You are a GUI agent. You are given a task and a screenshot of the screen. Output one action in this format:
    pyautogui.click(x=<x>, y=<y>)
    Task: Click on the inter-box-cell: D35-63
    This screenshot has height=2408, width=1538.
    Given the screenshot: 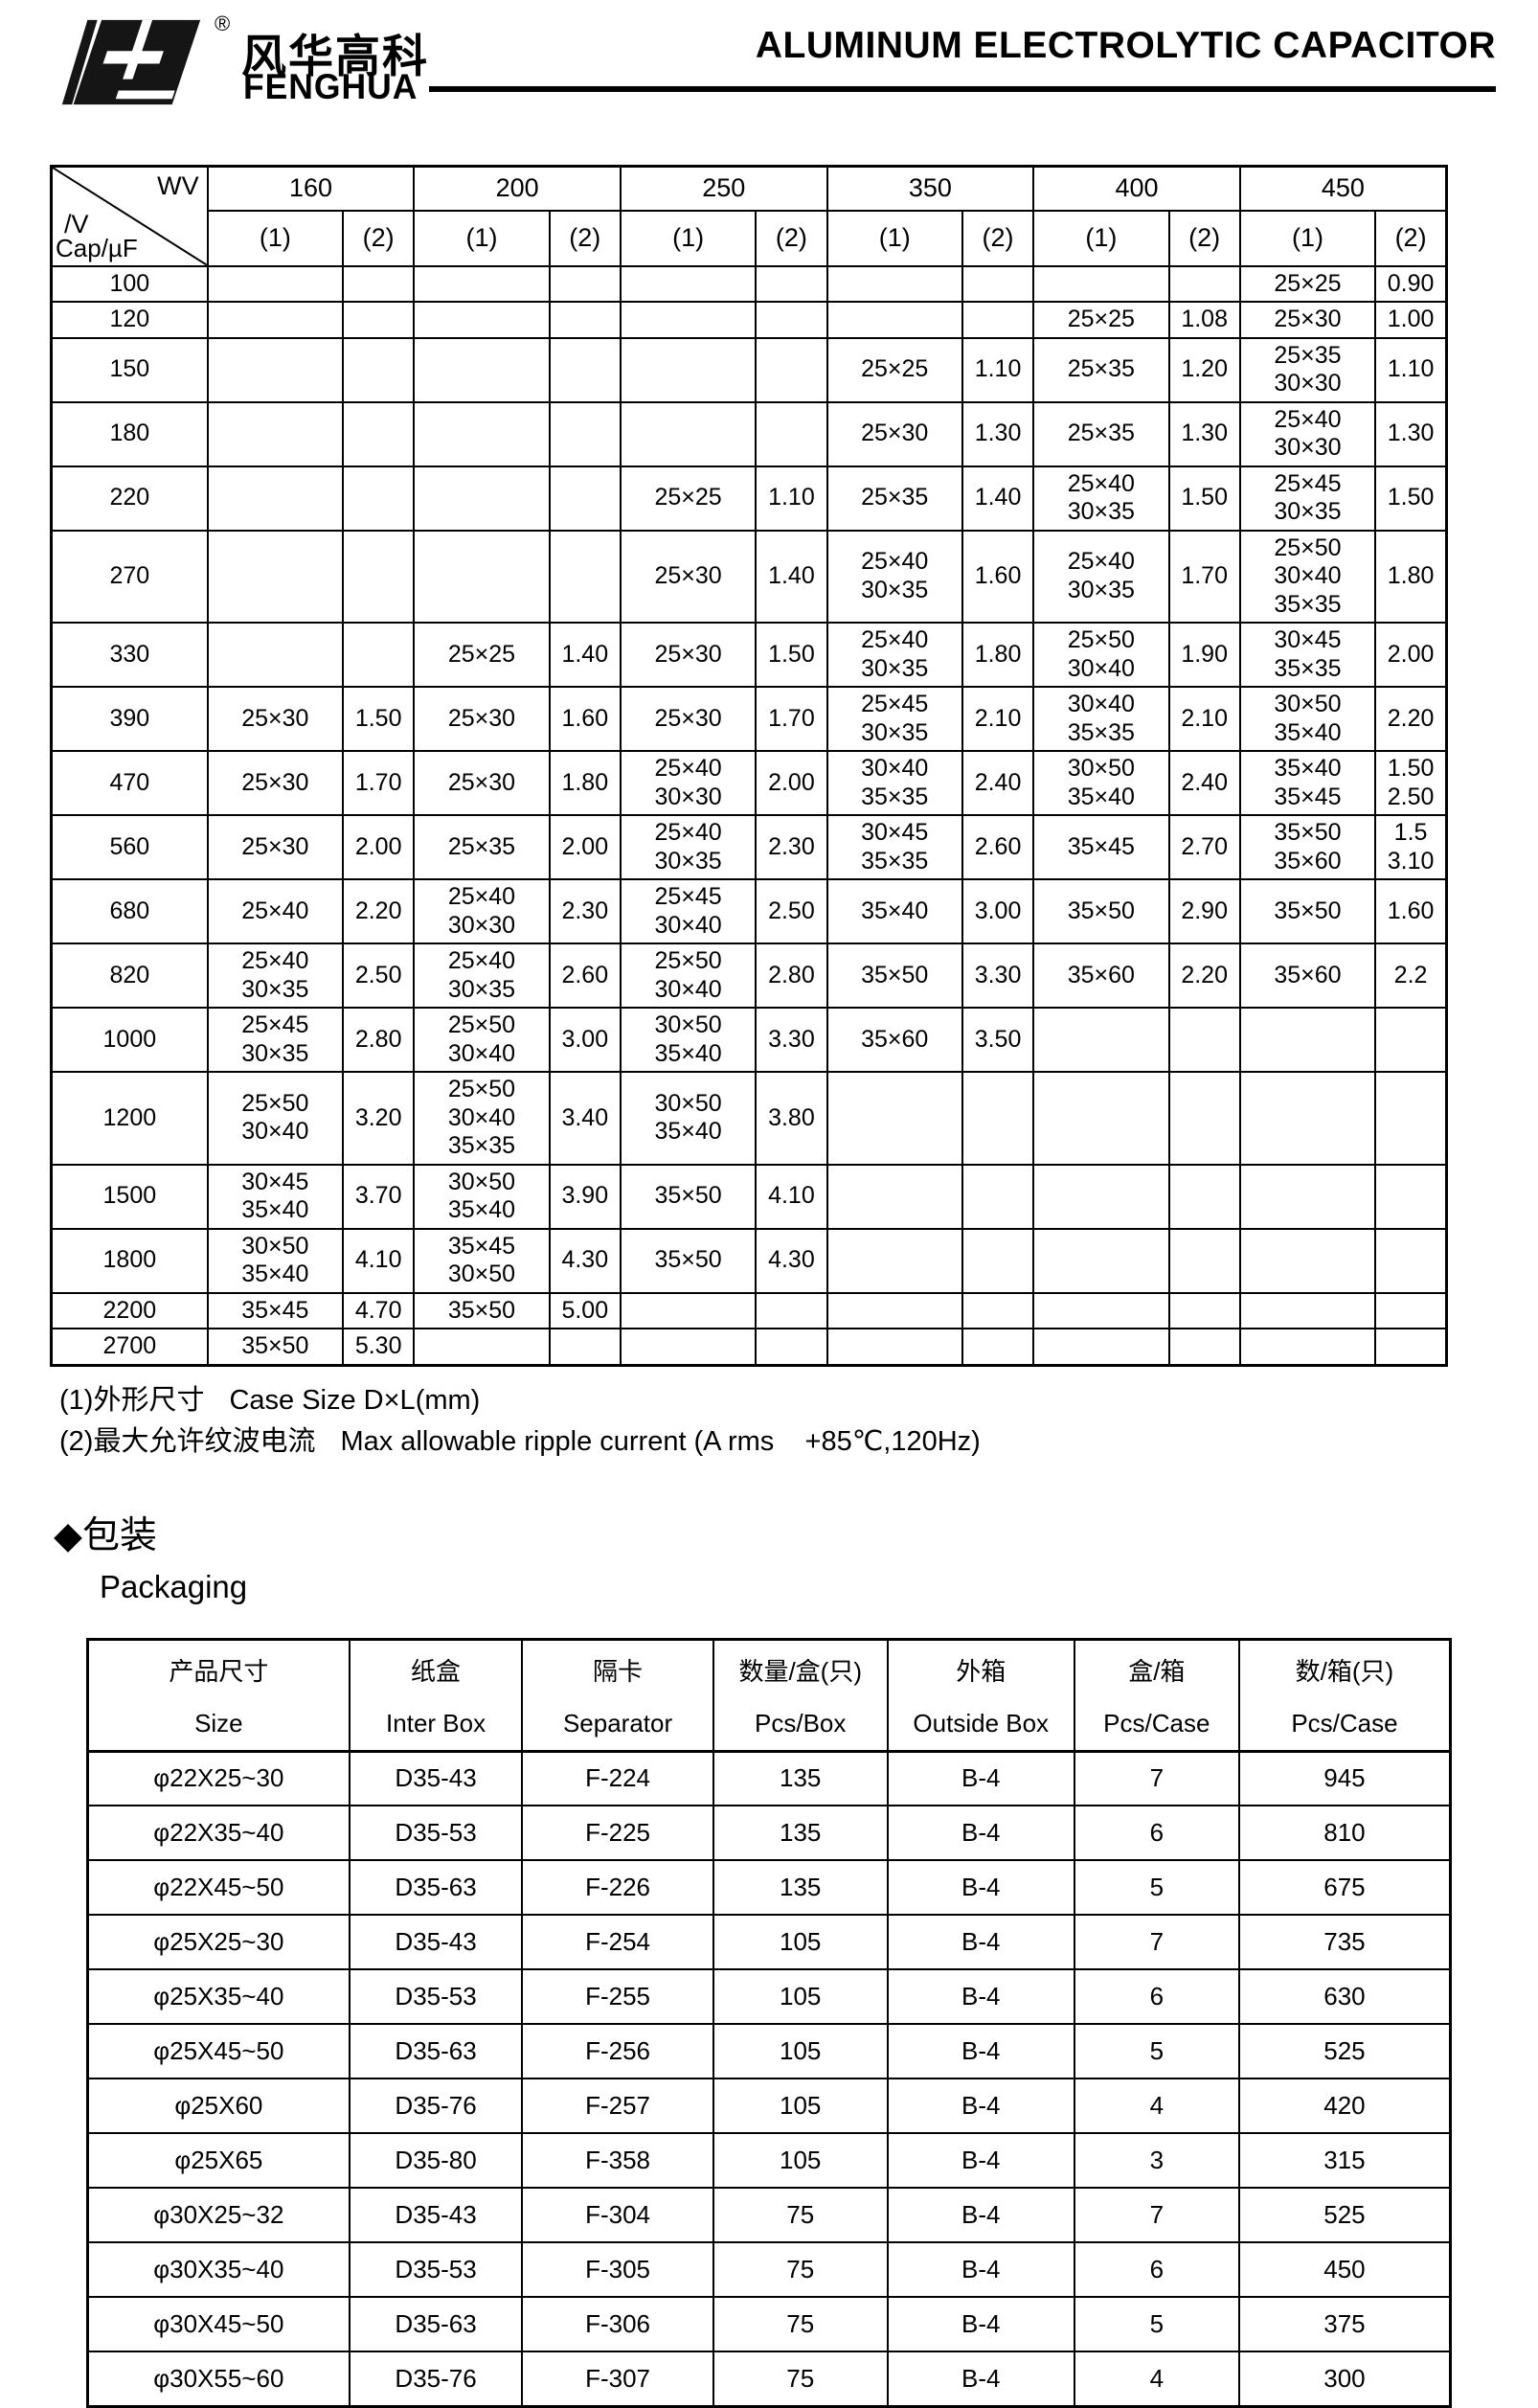 What is the action you would take?
    pyautogui.click(x=436, y=1887)
    